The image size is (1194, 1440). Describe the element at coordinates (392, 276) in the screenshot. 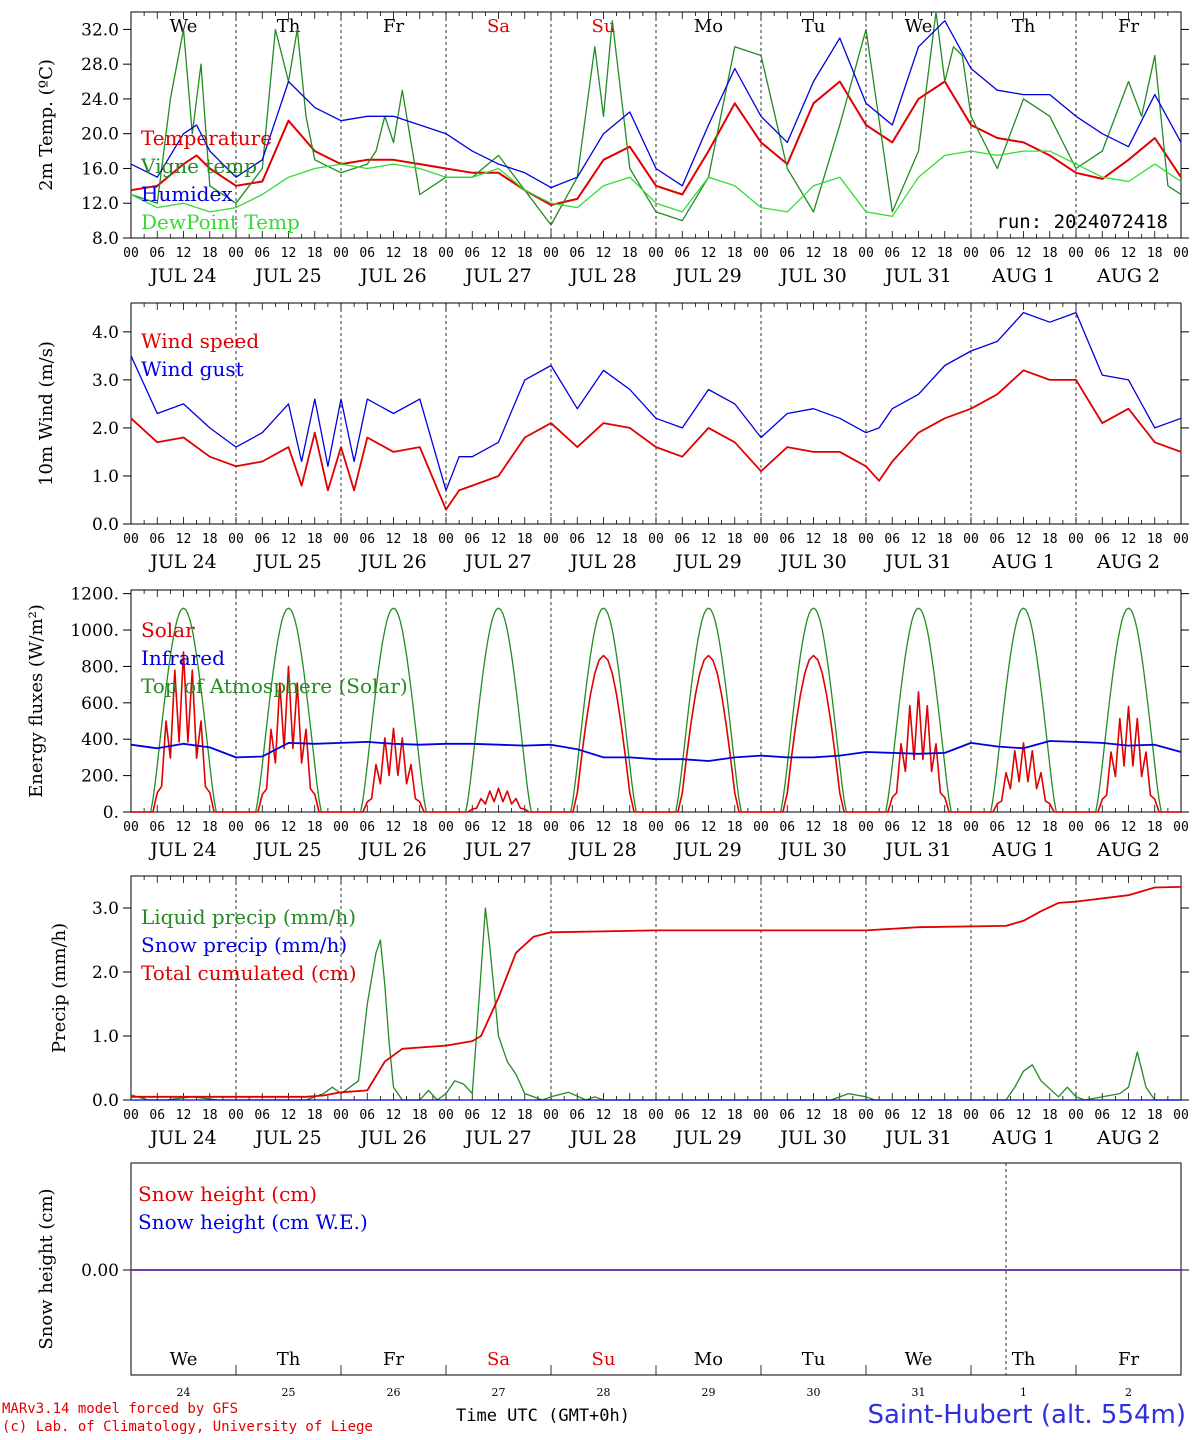

I see `date-label: JUL 26` at that location.